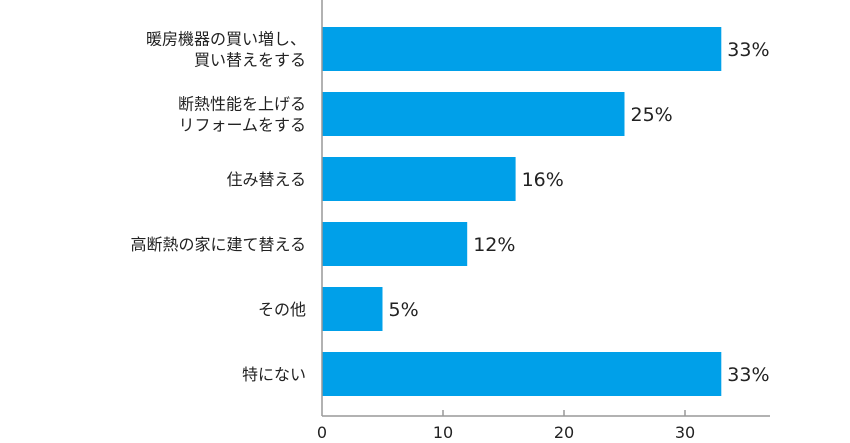 Image resolution: width=850 pixels, height=443 pixels. What do you see at coordinates (564, 432) in the screenshot?
I see `x-tick-label-2: 20` at bounding box center [564, 432].